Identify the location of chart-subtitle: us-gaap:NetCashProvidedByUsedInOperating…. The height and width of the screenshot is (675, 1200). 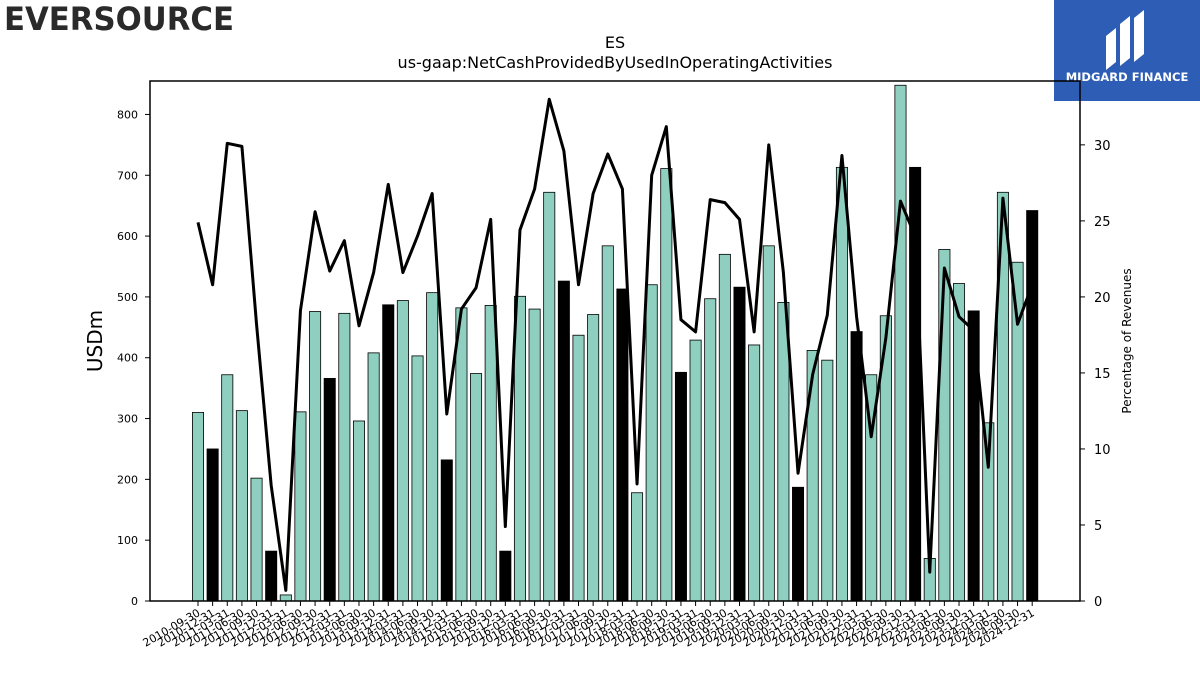
(615, 62).